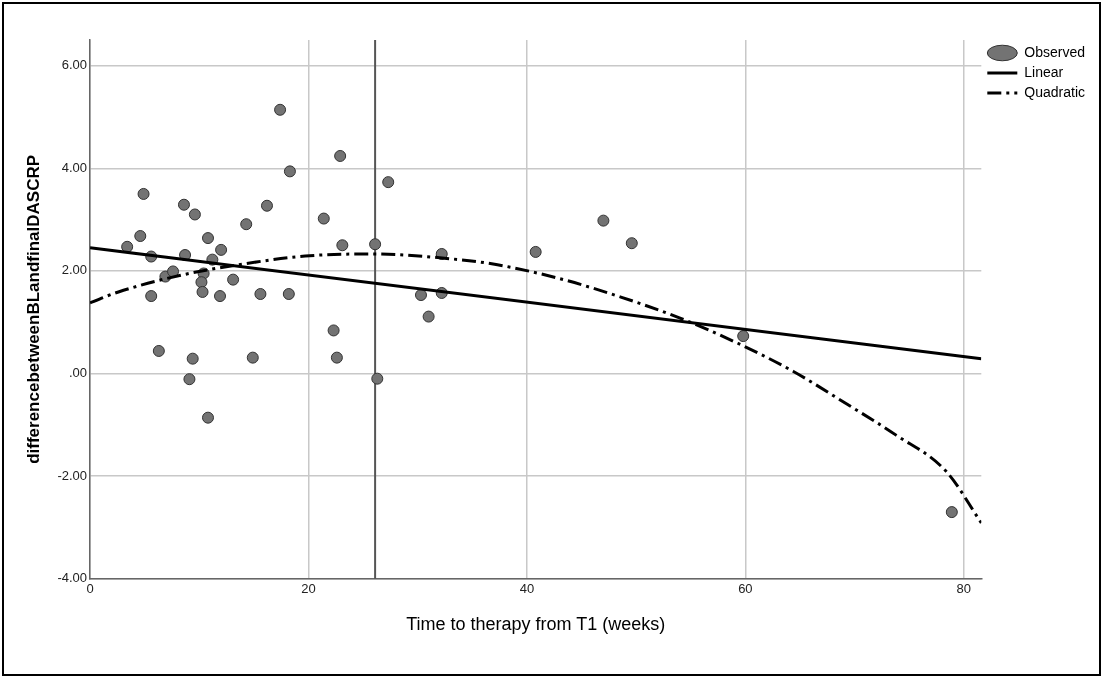  I want to click on x-tick-label: 80, so click(964, 589).